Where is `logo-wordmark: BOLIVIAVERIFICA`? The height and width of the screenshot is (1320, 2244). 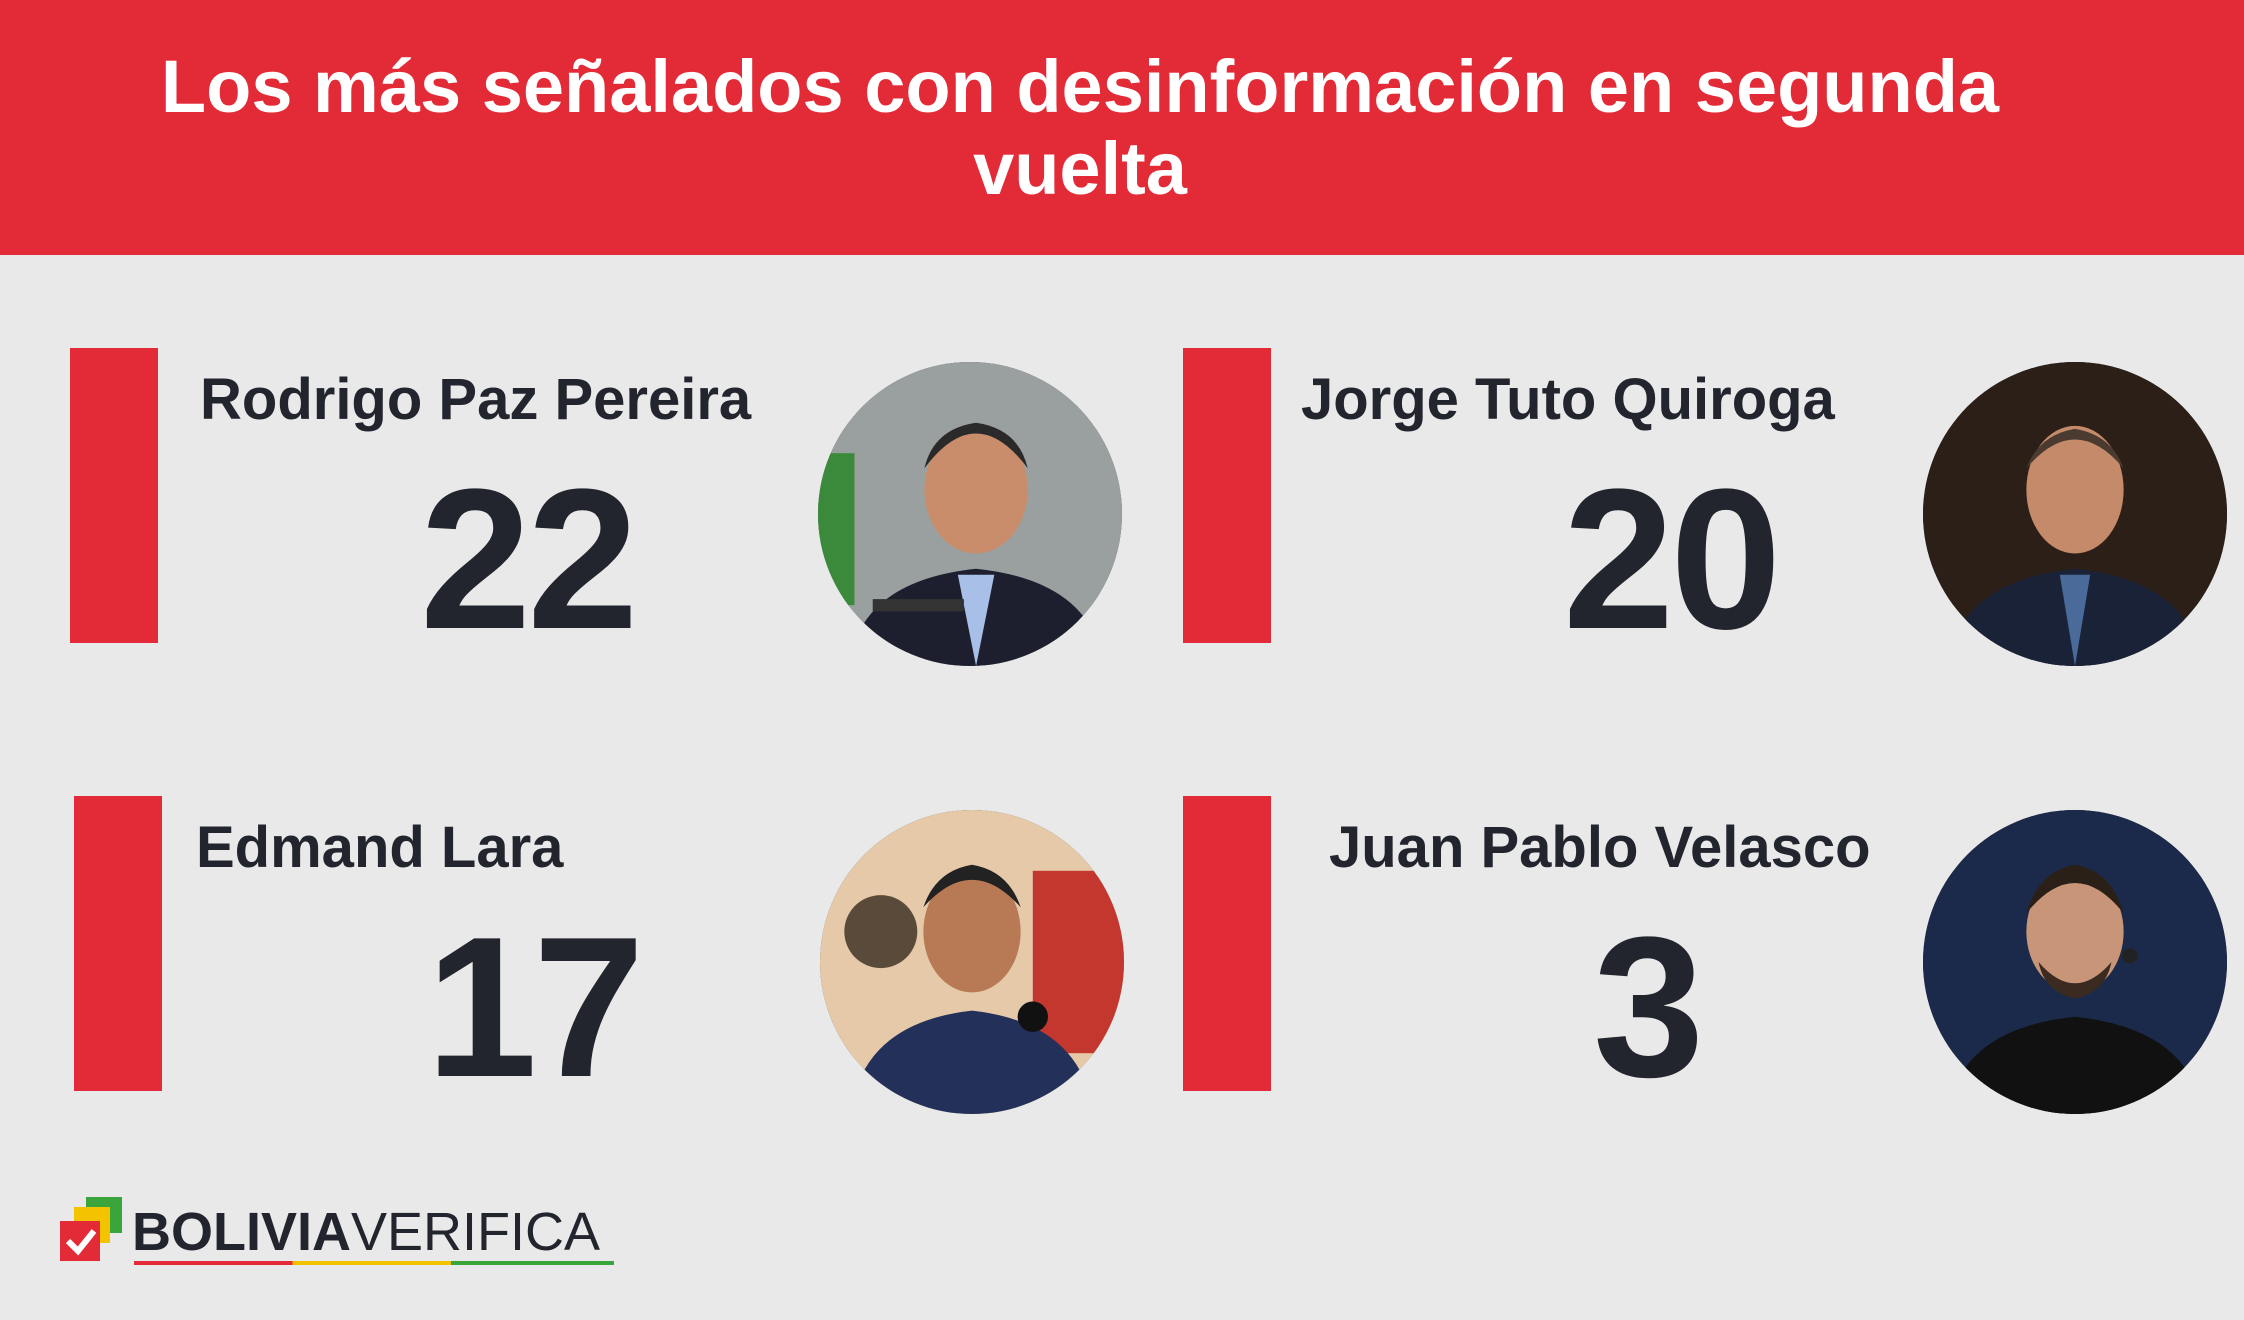 logo-wordmark: BOLIVIAVERIFICA is located at coordinates (366, 1232).